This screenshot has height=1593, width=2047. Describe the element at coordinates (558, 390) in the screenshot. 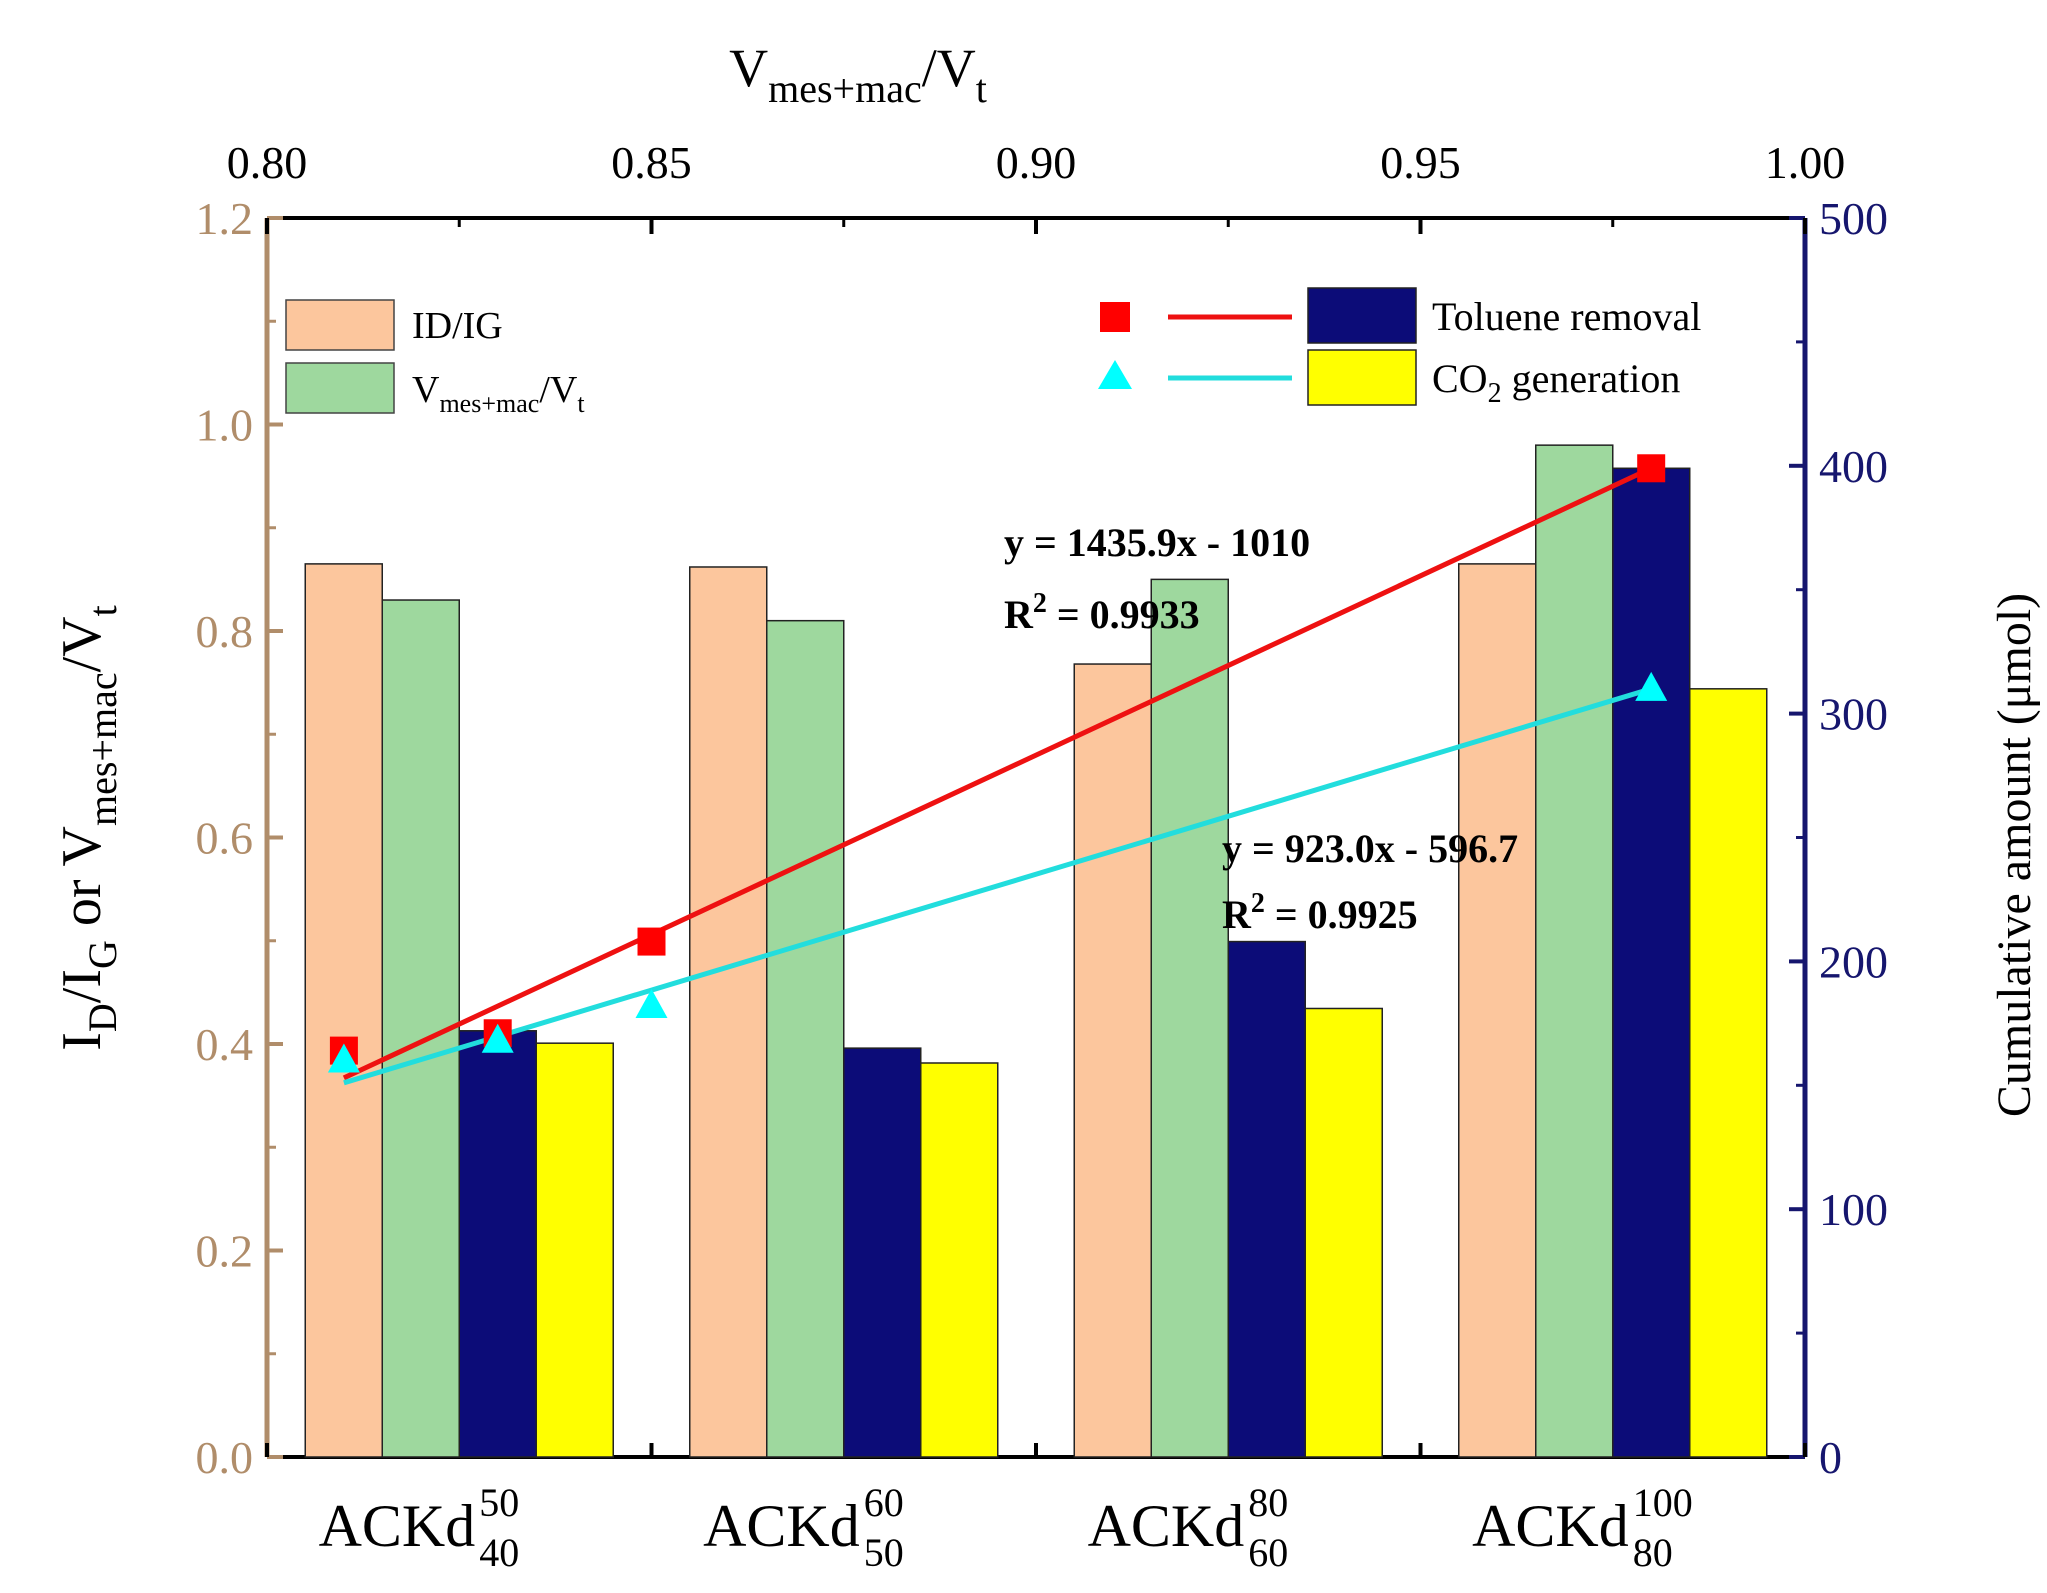

I see `legend-vmes-part: /V` at that location.